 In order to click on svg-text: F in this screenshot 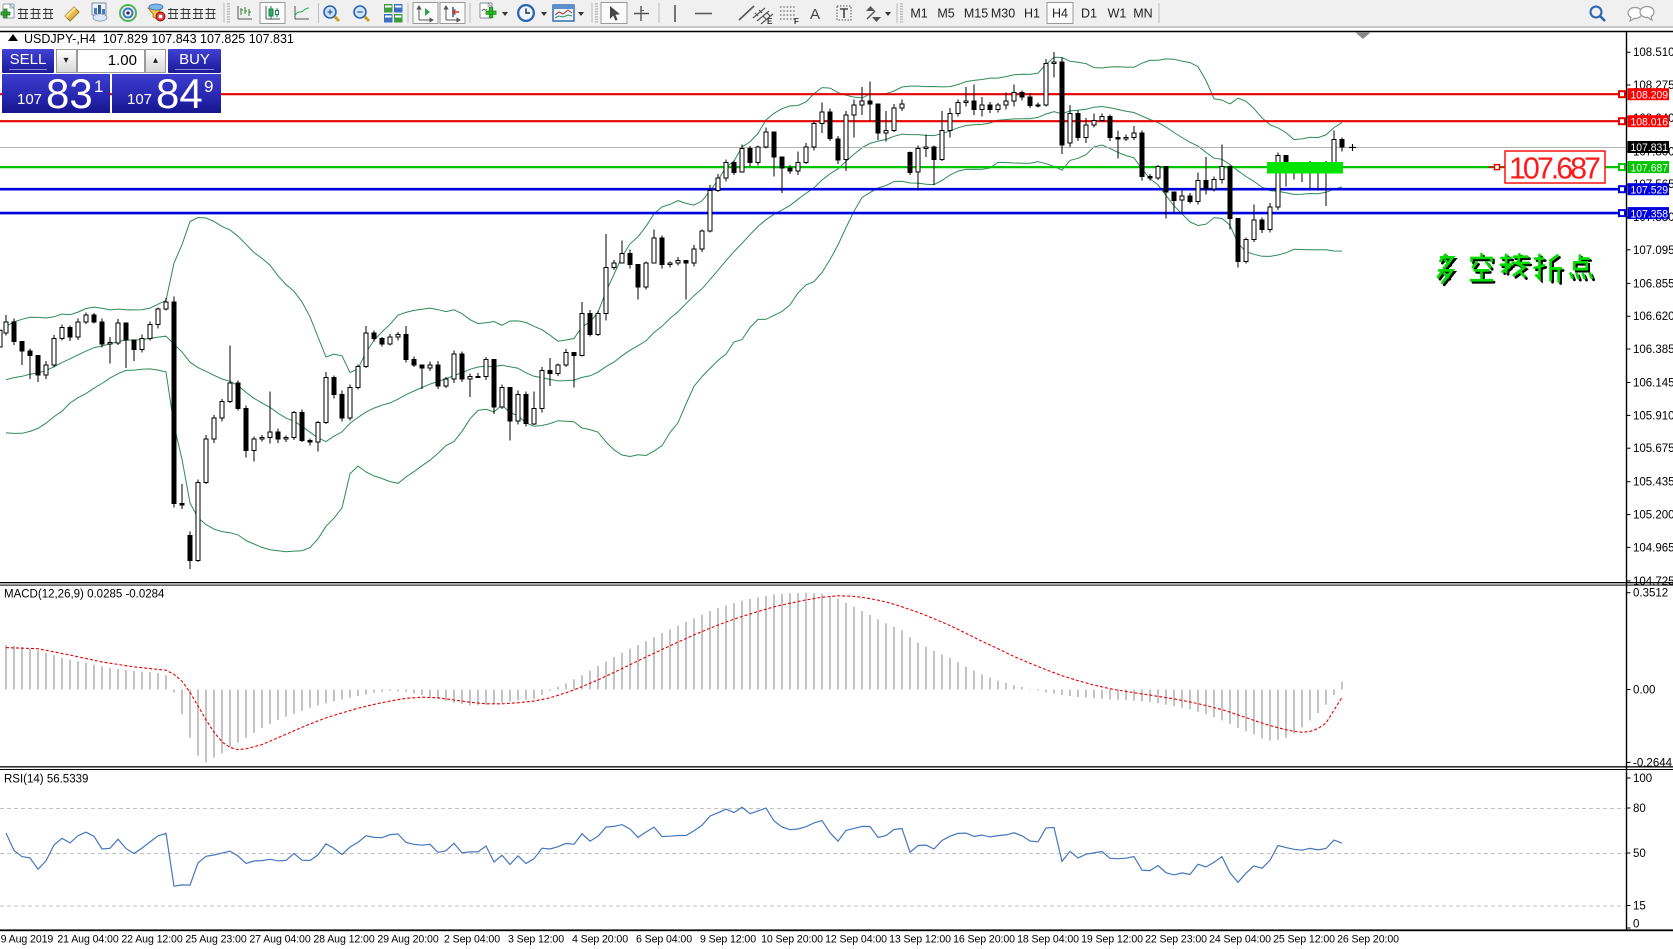, I will do `click(796, 21)`.